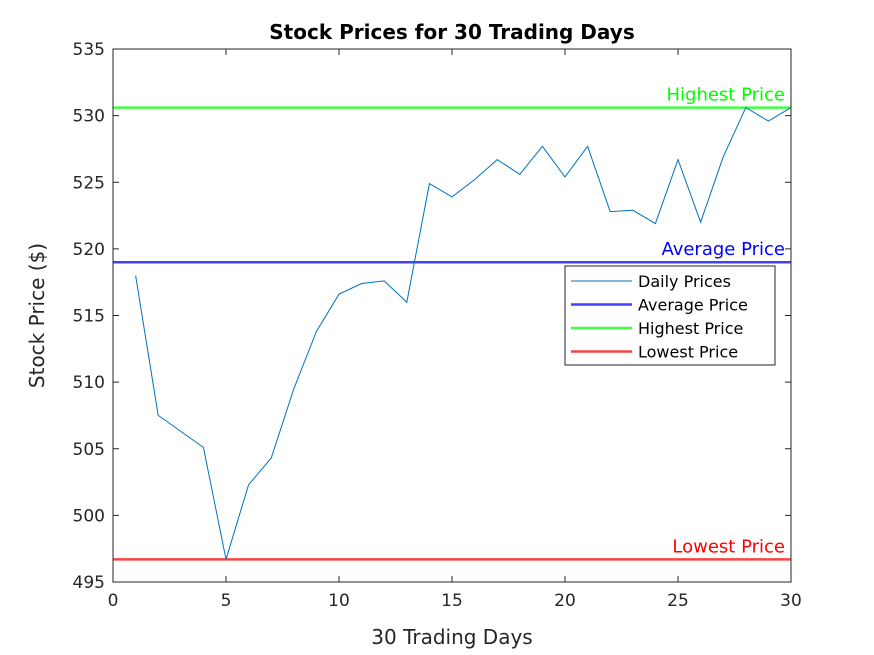 The height and width of the screenshot is (655, 874). What do you see at coordinates (678, 601) in the screenshot?
I see `x-tick-label: 25` at bounding box center [678, 601].